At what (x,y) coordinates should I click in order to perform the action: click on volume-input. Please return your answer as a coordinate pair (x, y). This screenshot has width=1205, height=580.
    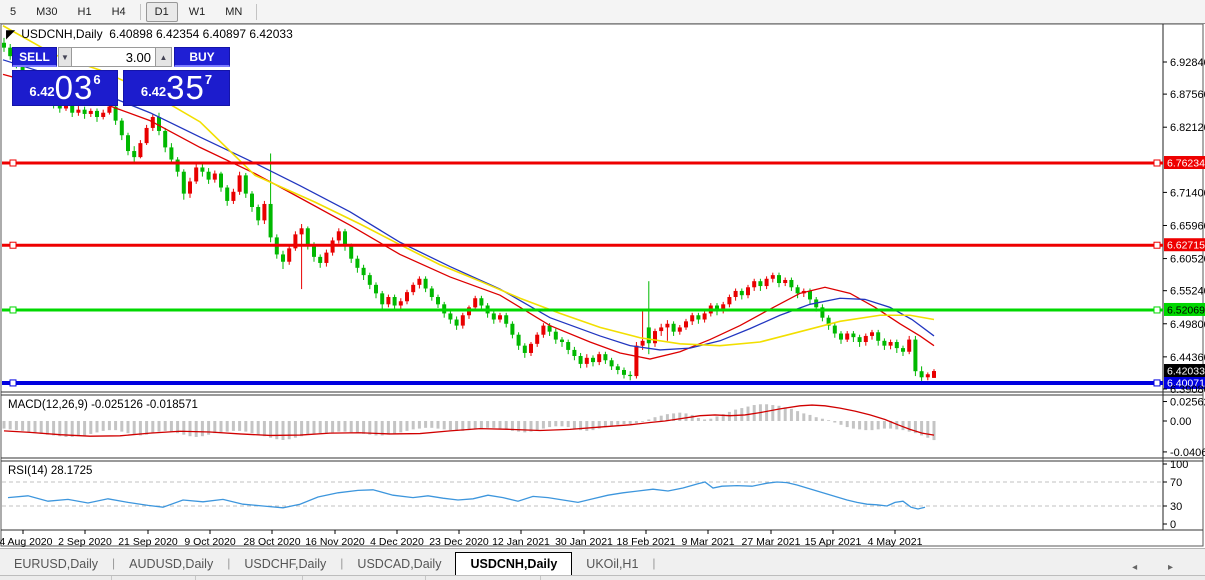
    Looking at the image, I should click on (113, 57).